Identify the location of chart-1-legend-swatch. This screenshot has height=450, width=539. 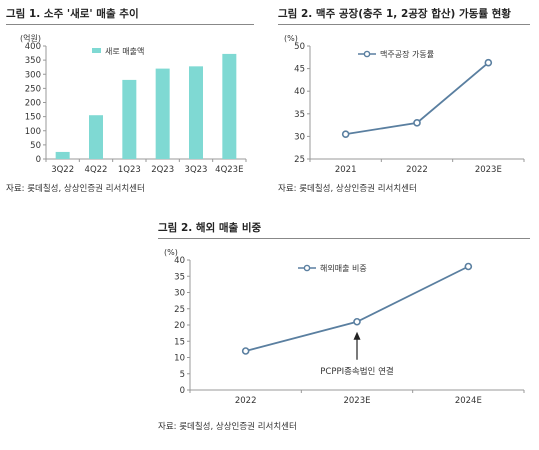
(96, 50).